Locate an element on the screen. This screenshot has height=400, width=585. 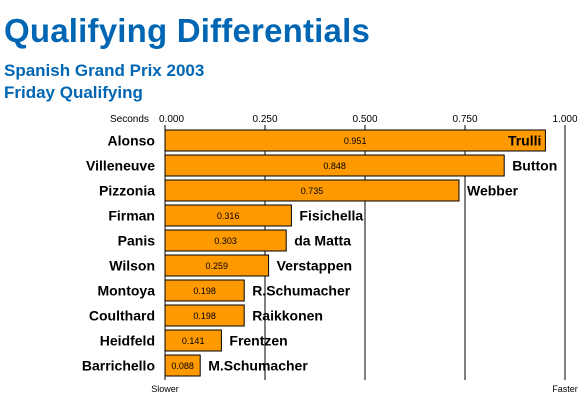
bar-value-label: 0.259 is located at coordinates (217, 266).